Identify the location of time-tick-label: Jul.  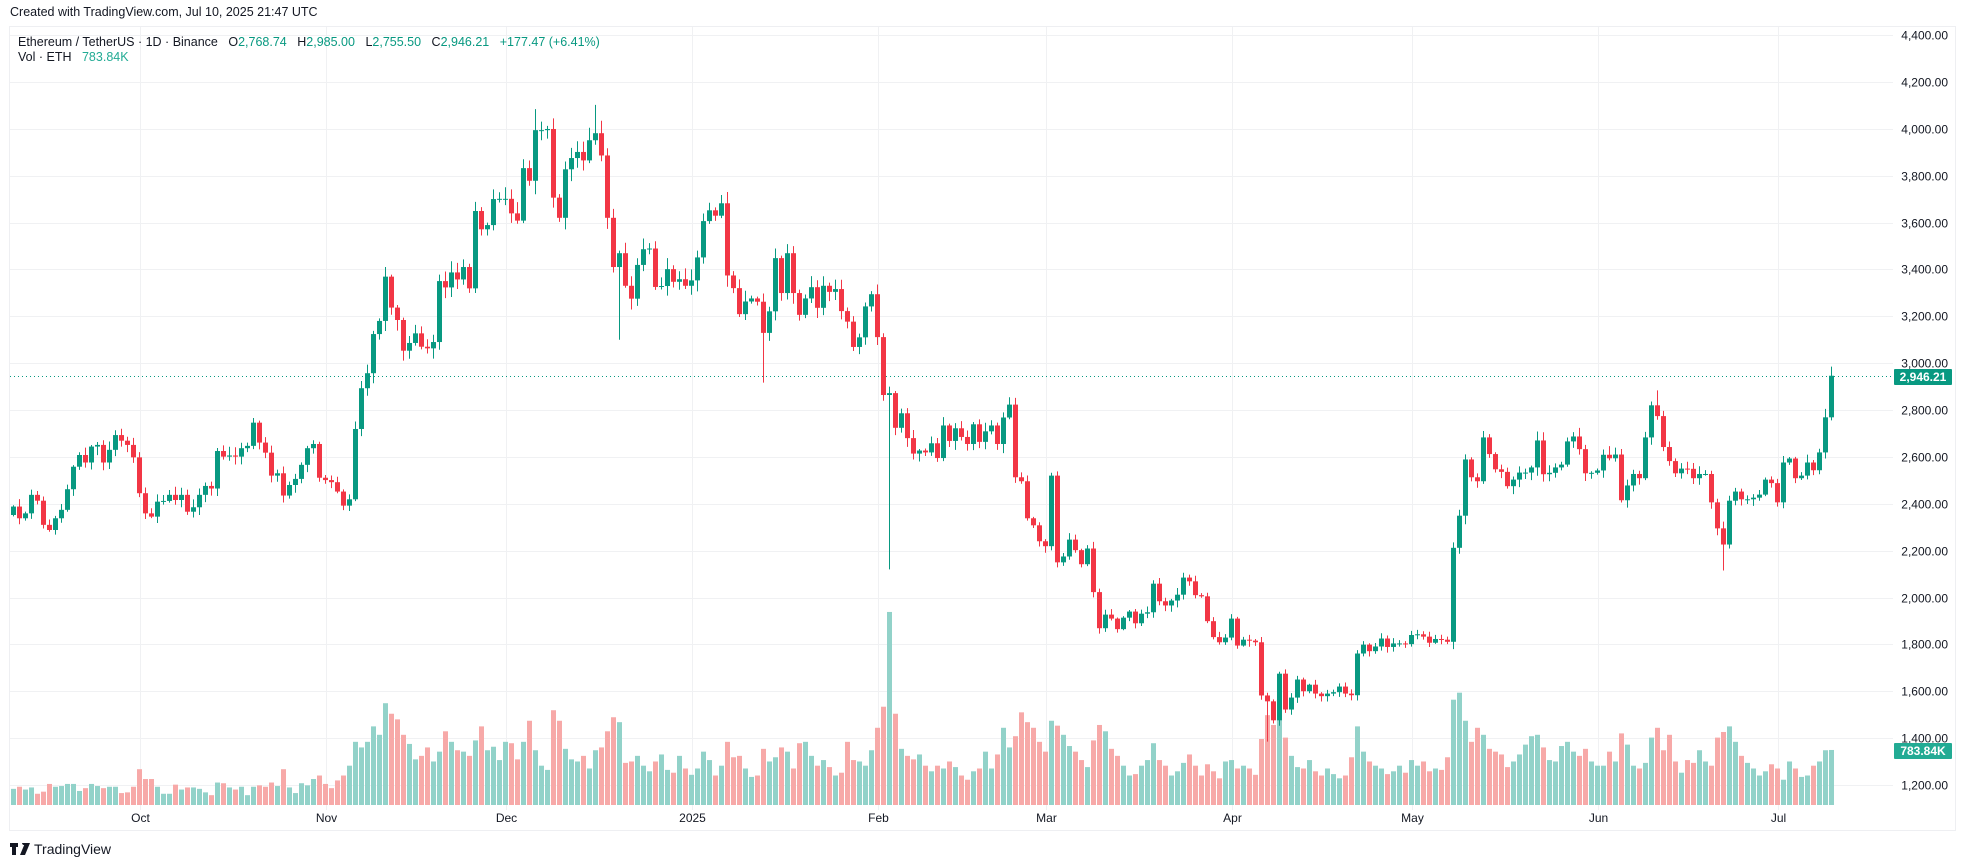
(1778, 818).